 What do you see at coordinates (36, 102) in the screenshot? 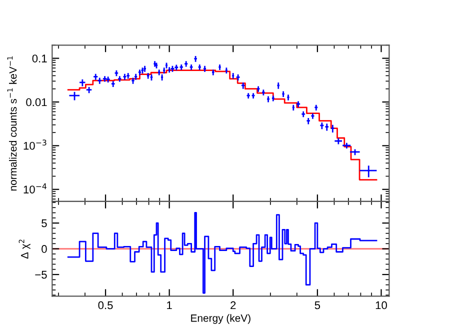
I see `y-tick-label: 0.01` at bounding box center [36, 102].